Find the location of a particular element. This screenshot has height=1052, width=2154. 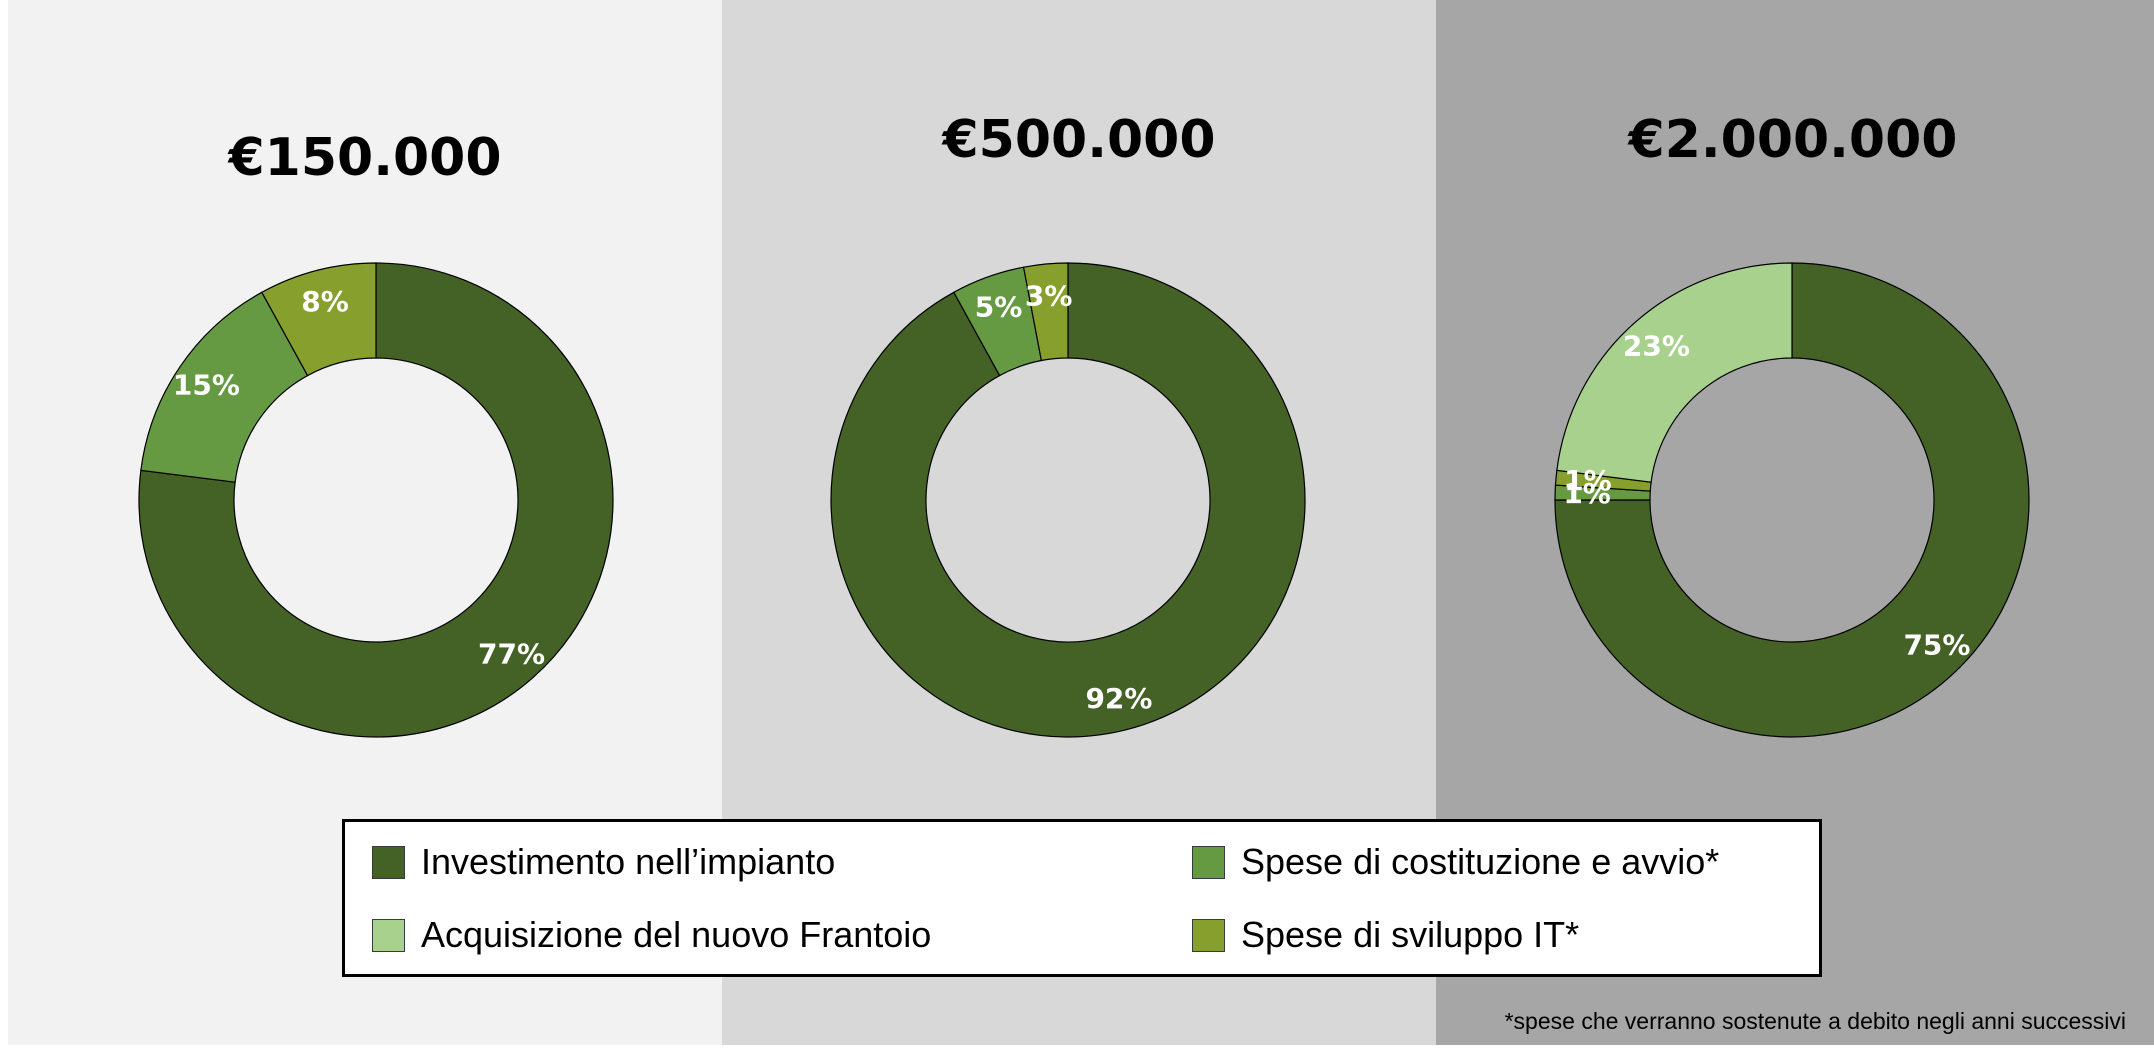

data-label-spese-di-sviluppo-it: 3% is located at coordinates (1049, 295).